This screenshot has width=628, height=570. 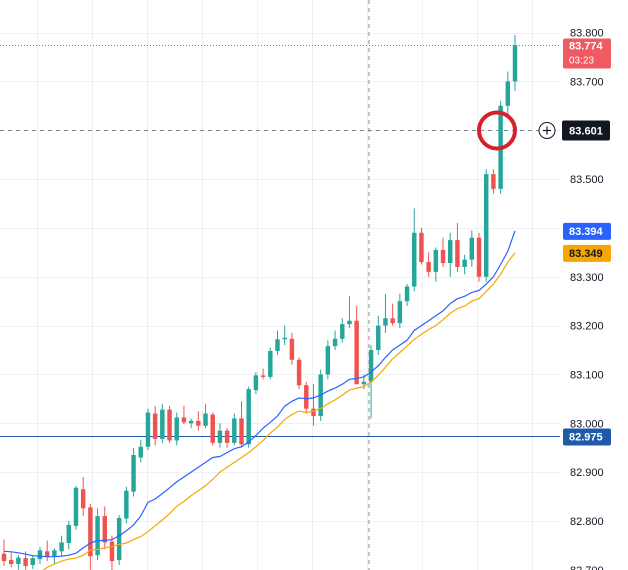 I want to click on ma-orange-tag-bg, so click(x=587, y=253).